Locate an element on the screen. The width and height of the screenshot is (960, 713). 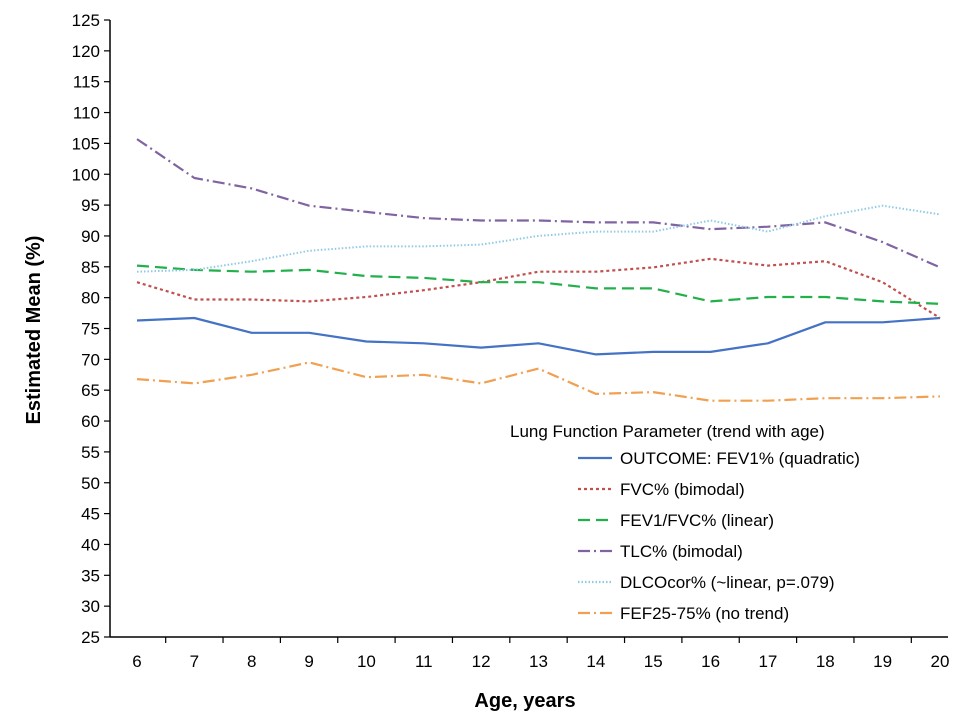
x-tick-label: 20 is located at coordinates (940, 661).